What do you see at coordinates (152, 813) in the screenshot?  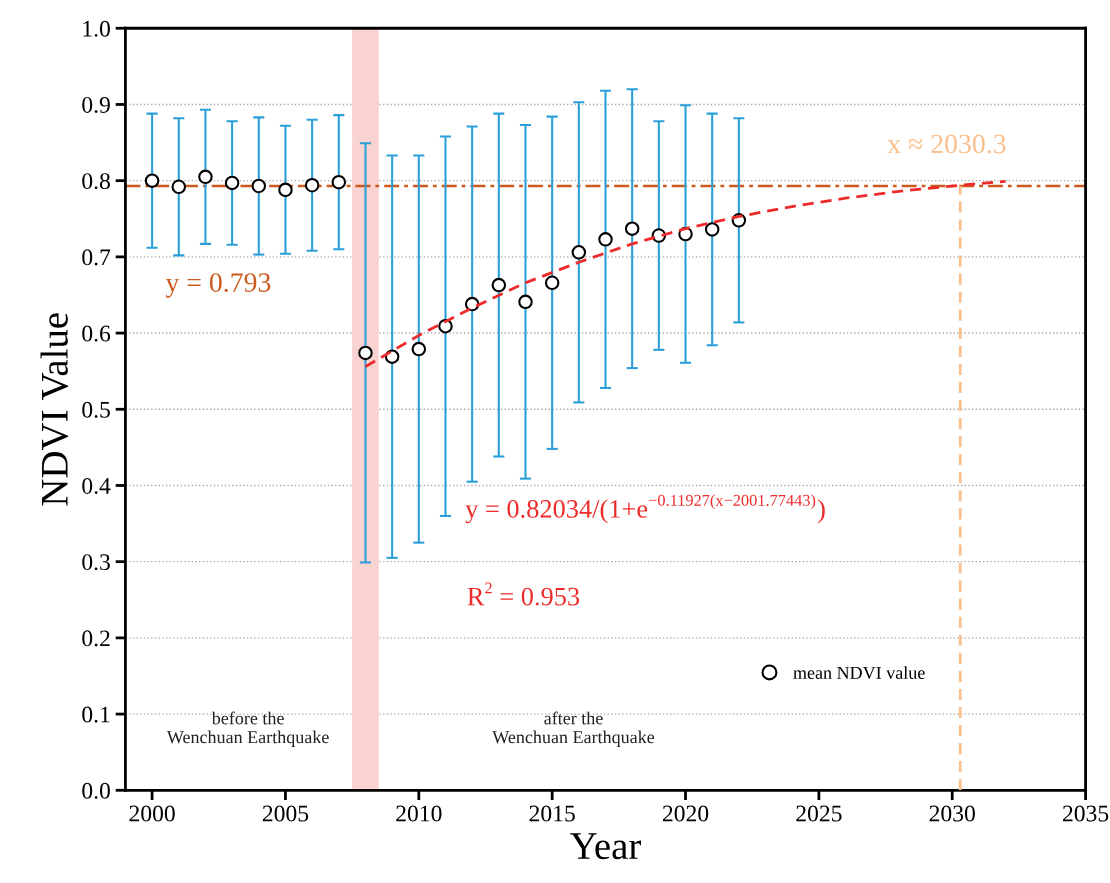 I see `x-tick-label: 2000` at bounding box center [152, 813].